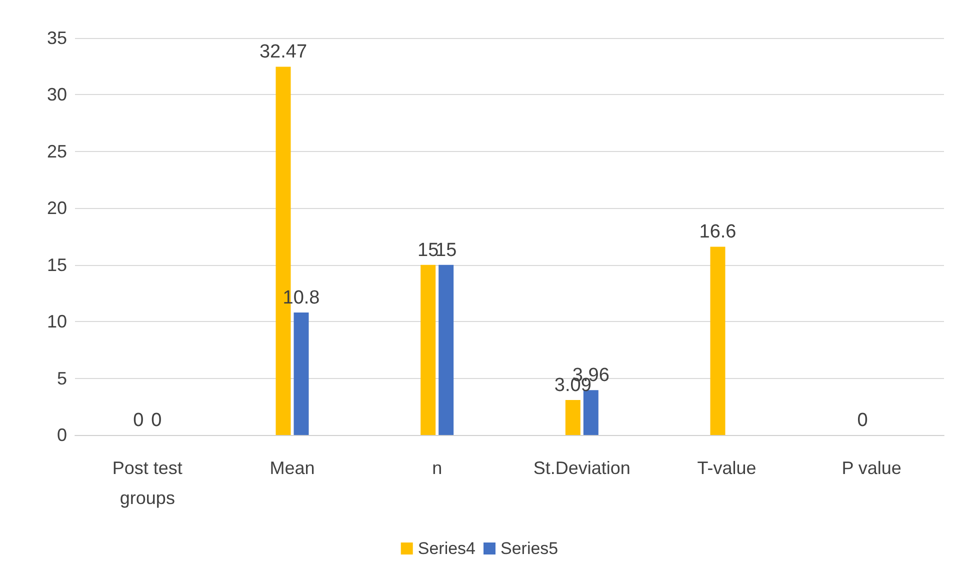 This screenshot has height=580, width=959. Describe the element at coordinates (147, 483) in the screenshot. I see `x-tick-label: Post test groups` at that location.